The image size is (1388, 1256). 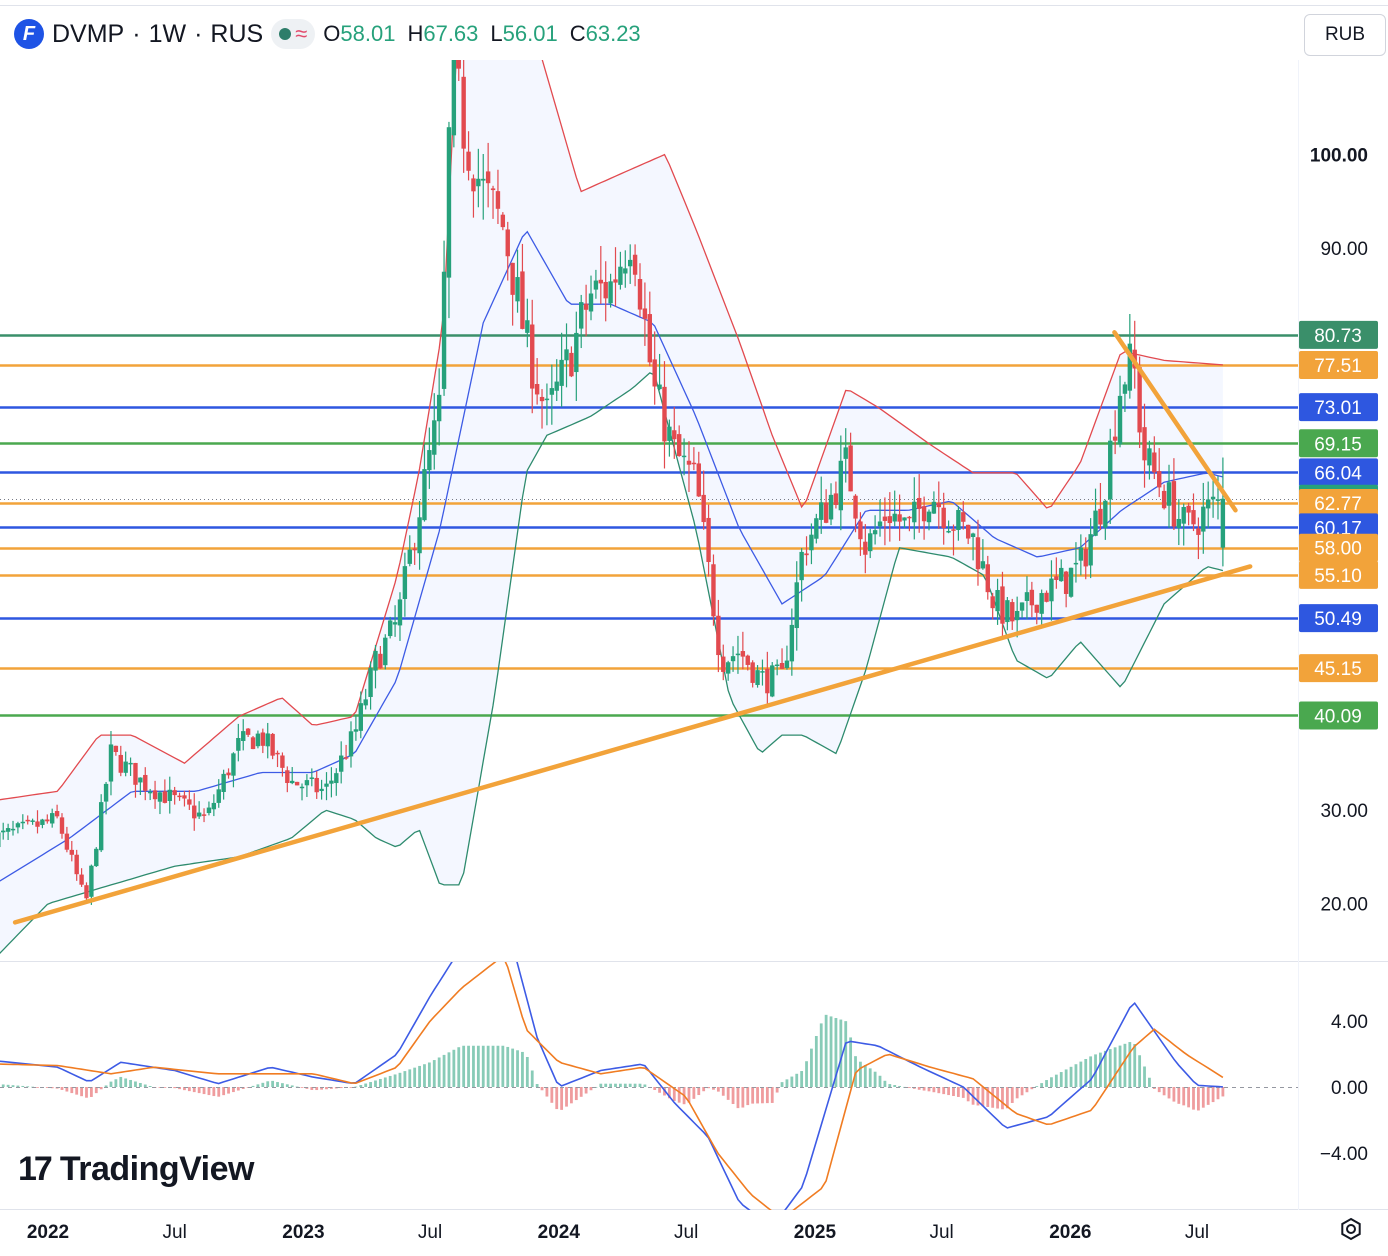 I want to click on market-status-dot-icon, so click(x=285, y=34).